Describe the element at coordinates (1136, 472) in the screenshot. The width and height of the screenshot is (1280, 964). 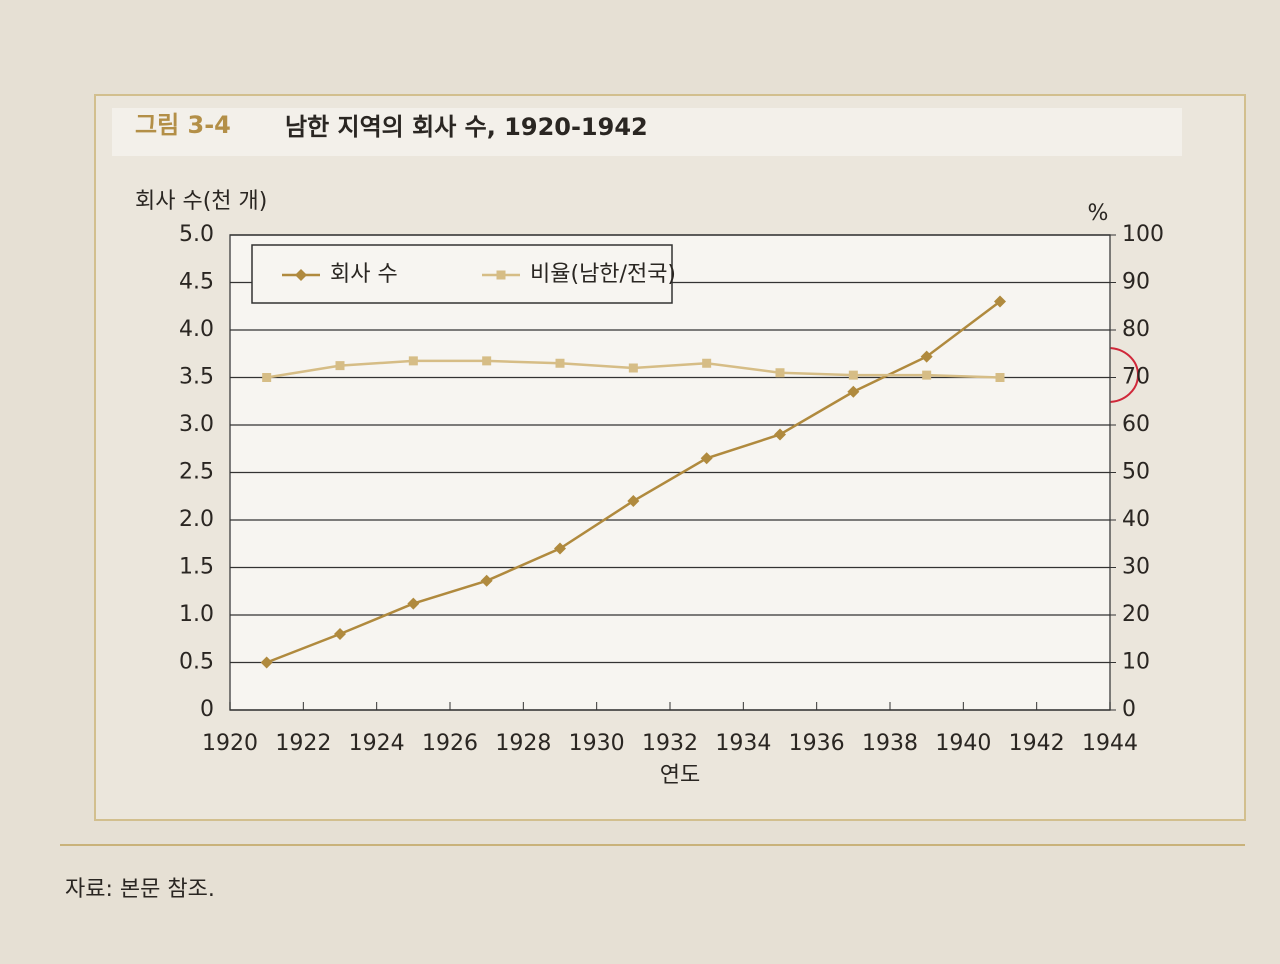
I see `y2-tick-label: 50` at that location.